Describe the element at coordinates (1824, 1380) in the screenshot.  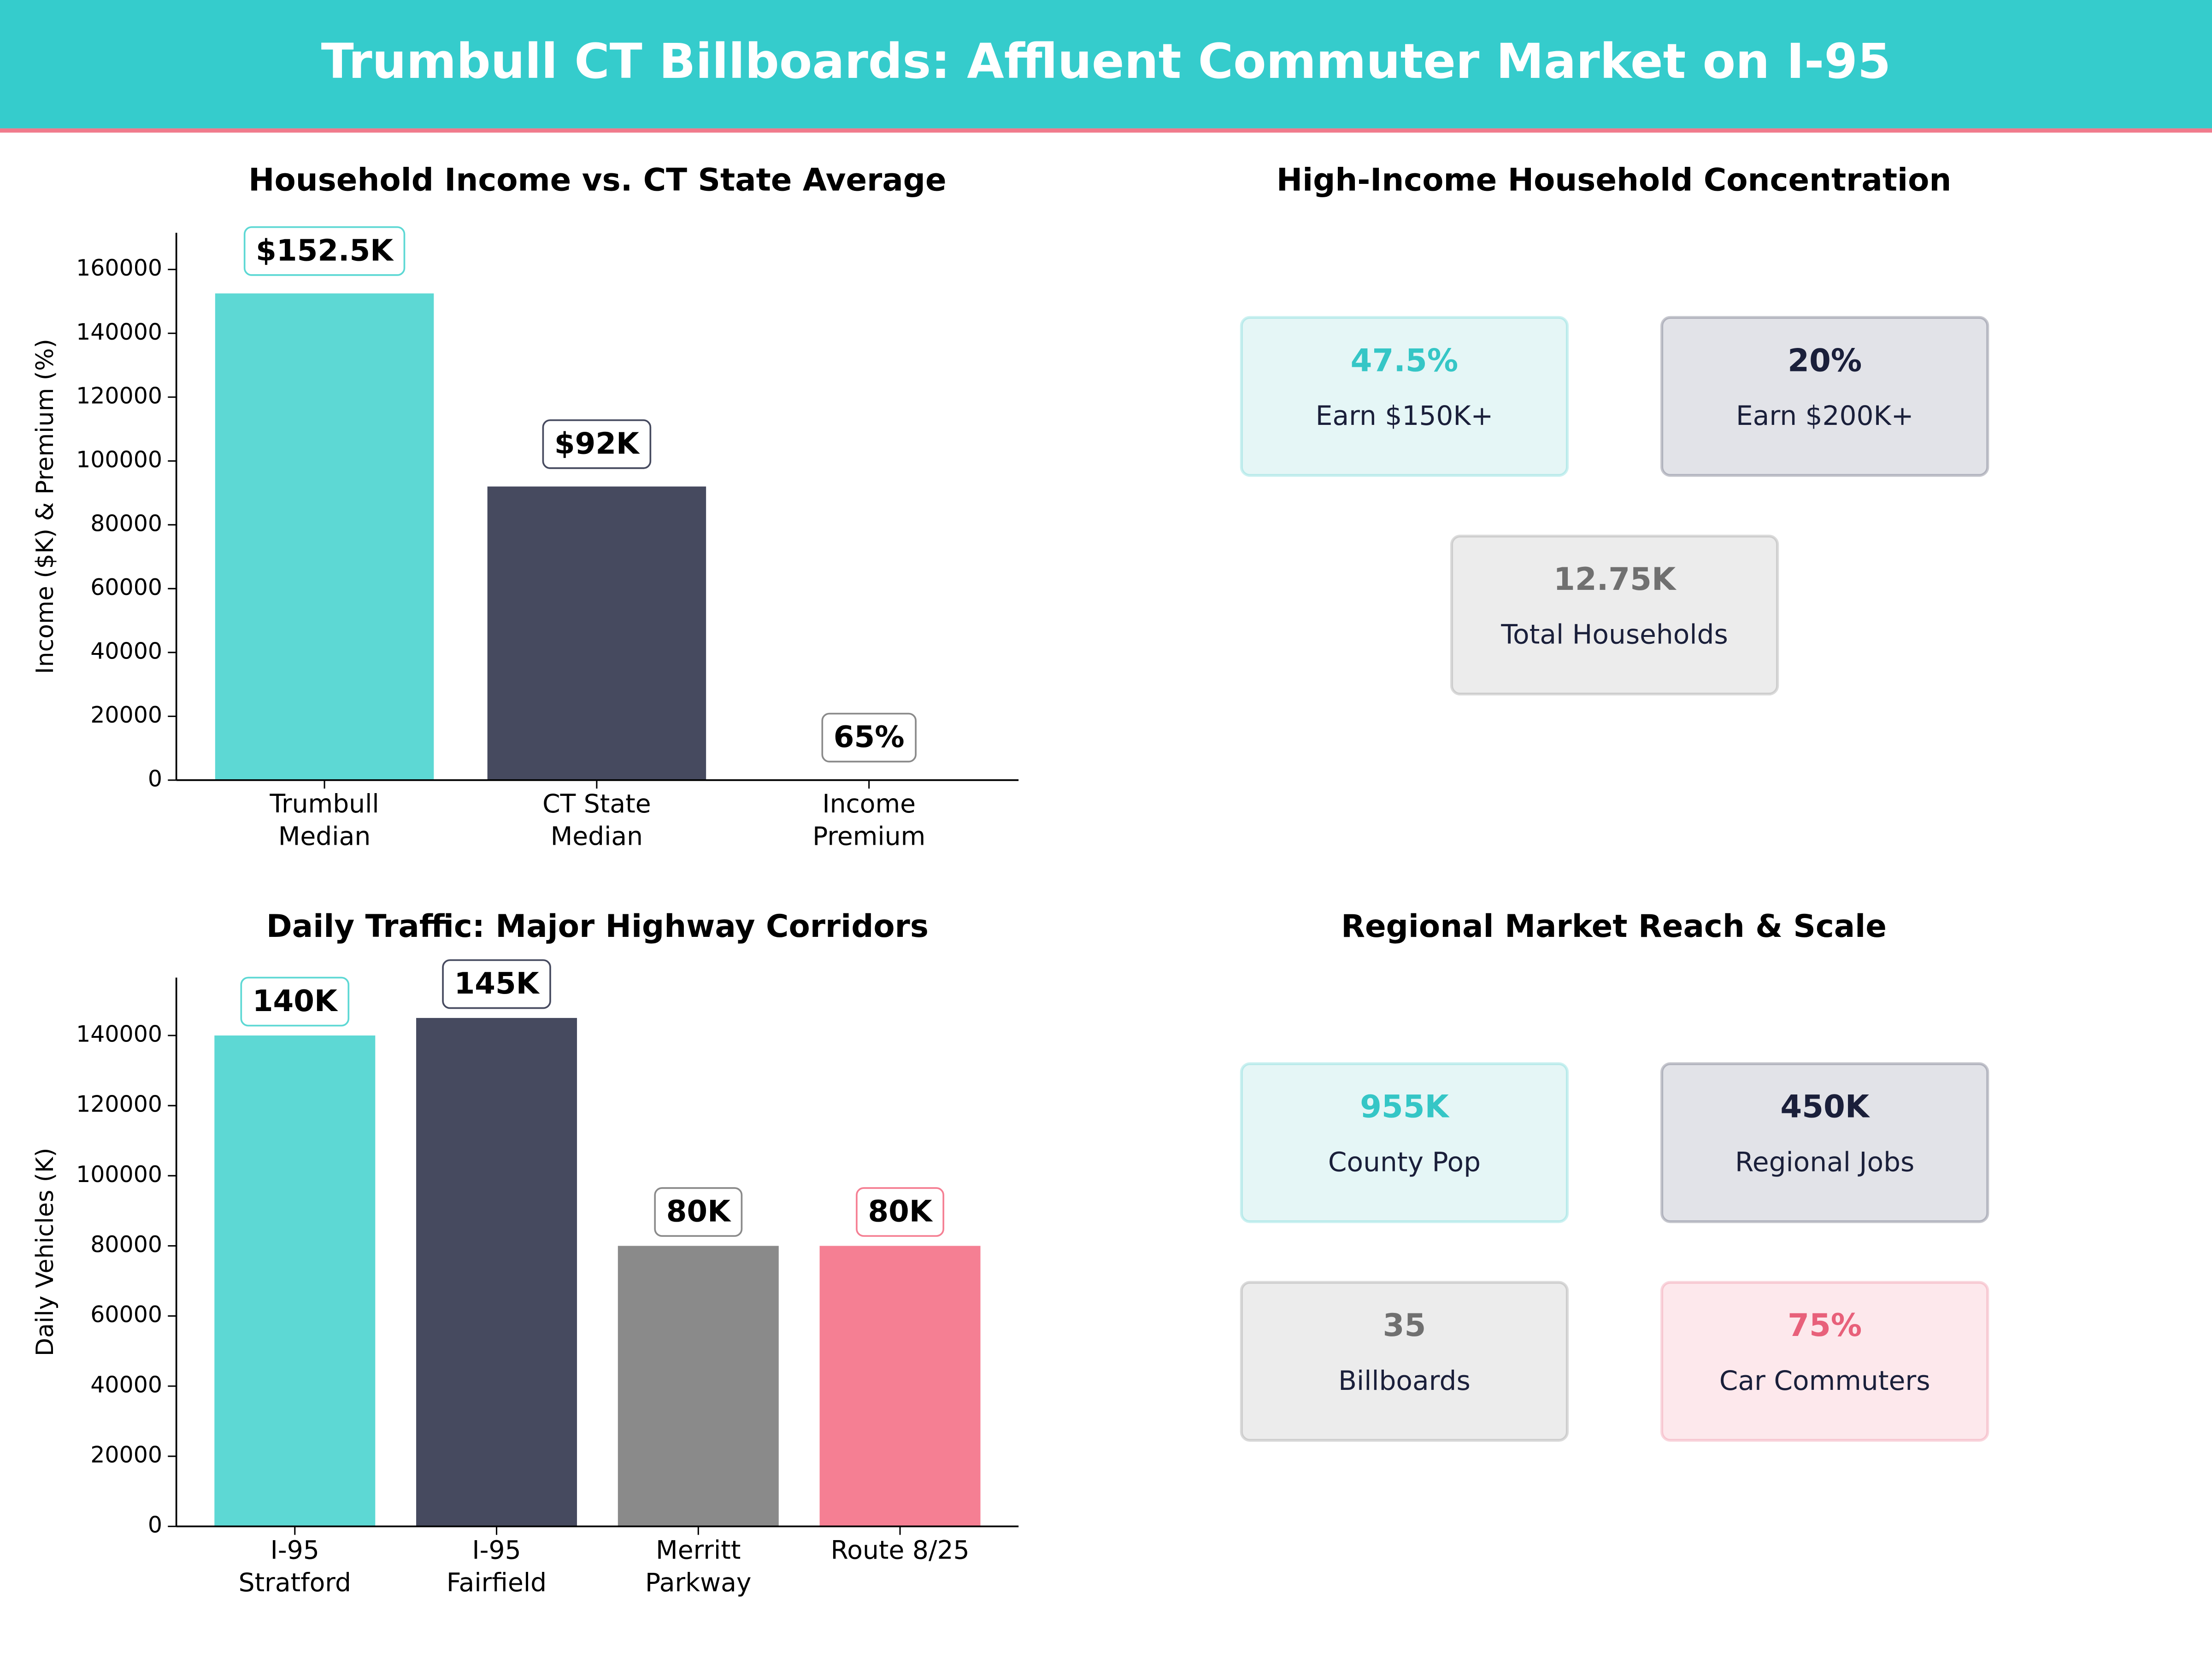
I see `kpi-label: Car Commuters` at that location.